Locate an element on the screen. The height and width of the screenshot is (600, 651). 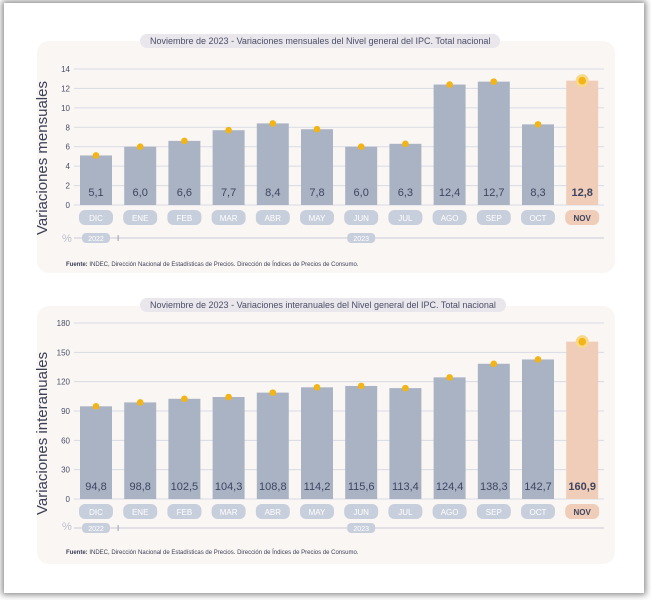
monthly-x-tick-label: JUN is located at coordinates (361, 218).